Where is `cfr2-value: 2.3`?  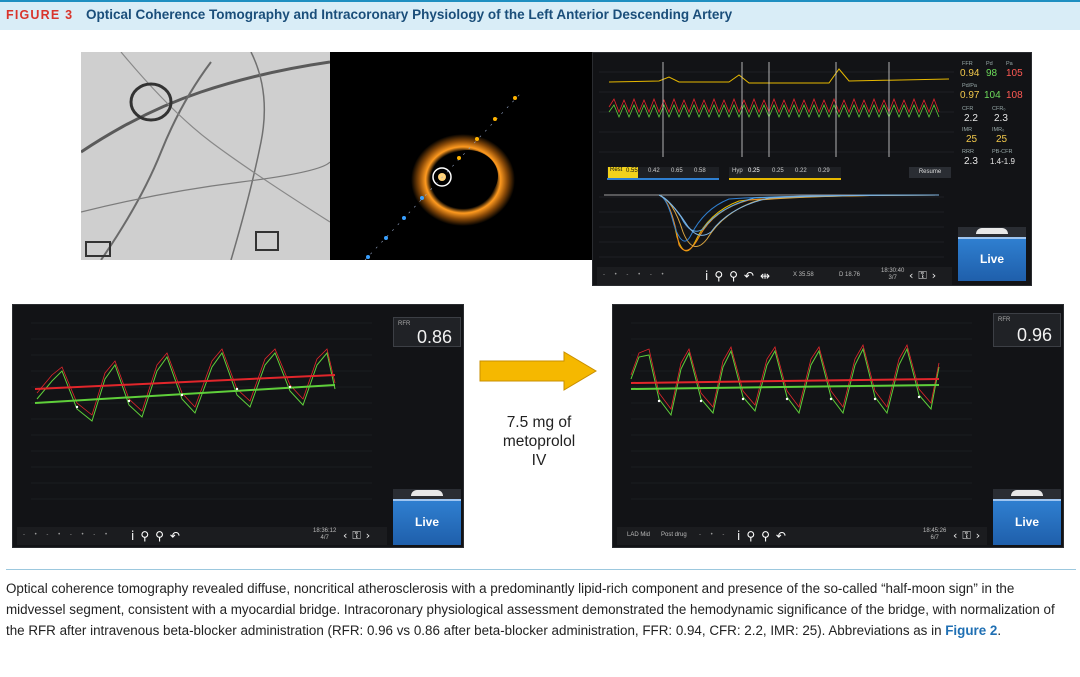 cfr2-value: 2.3 is located at coordinates (1001, 118).